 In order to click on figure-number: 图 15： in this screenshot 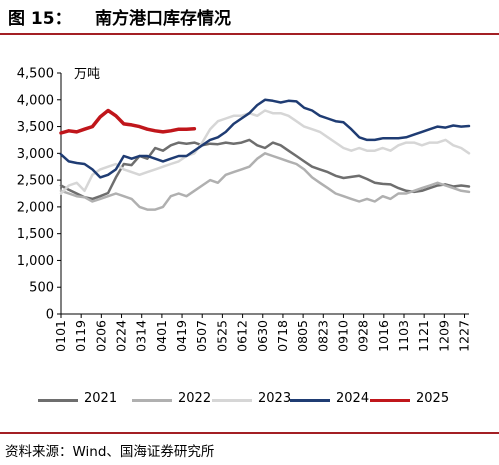, I will do `click(40, 19)`.